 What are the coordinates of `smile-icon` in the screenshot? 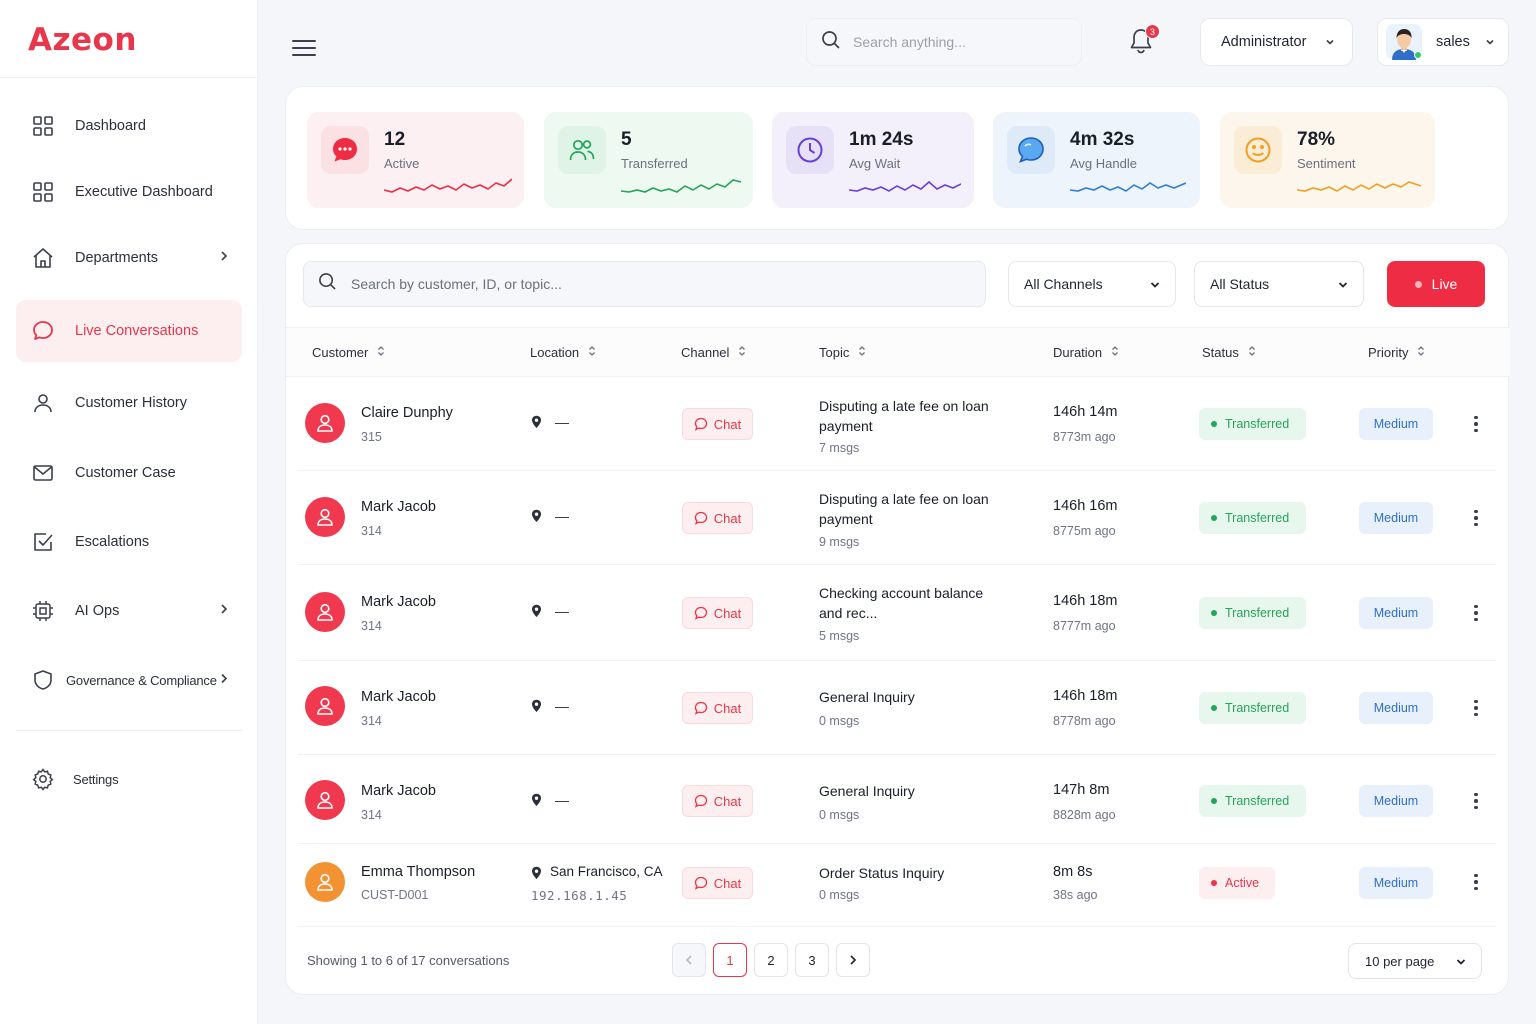 It's located at (1258, 150).